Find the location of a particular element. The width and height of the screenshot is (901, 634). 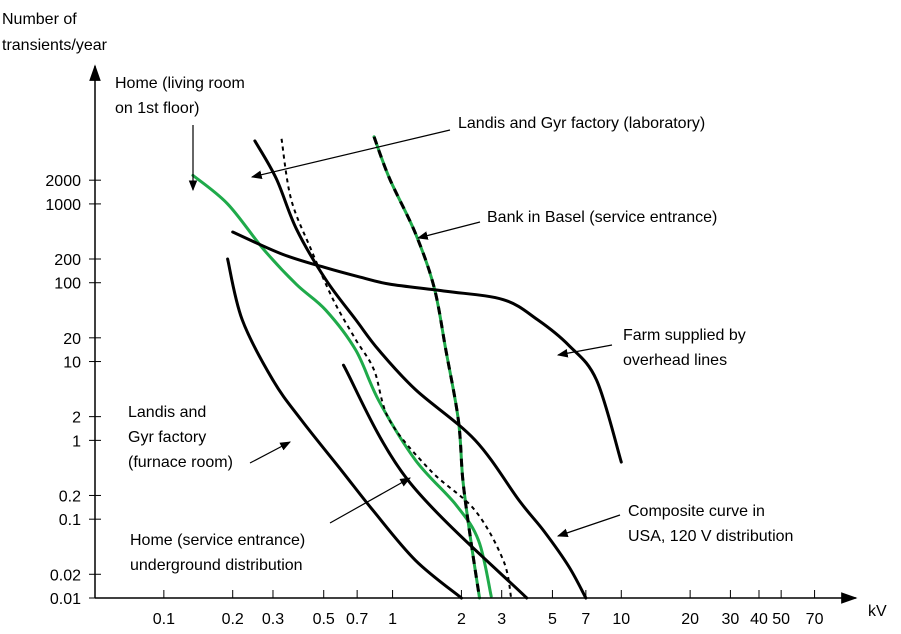

y-tick-label: 10 is located at coordinates (72, 363).